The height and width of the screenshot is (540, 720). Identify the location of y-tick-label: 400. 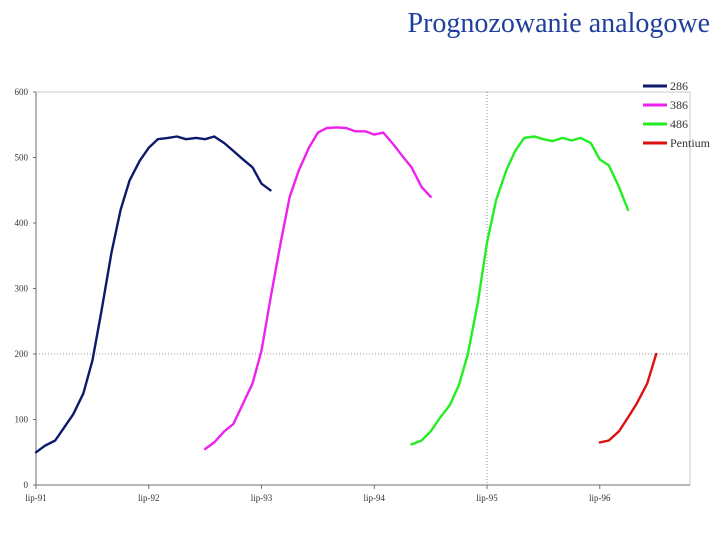
(22, 223).